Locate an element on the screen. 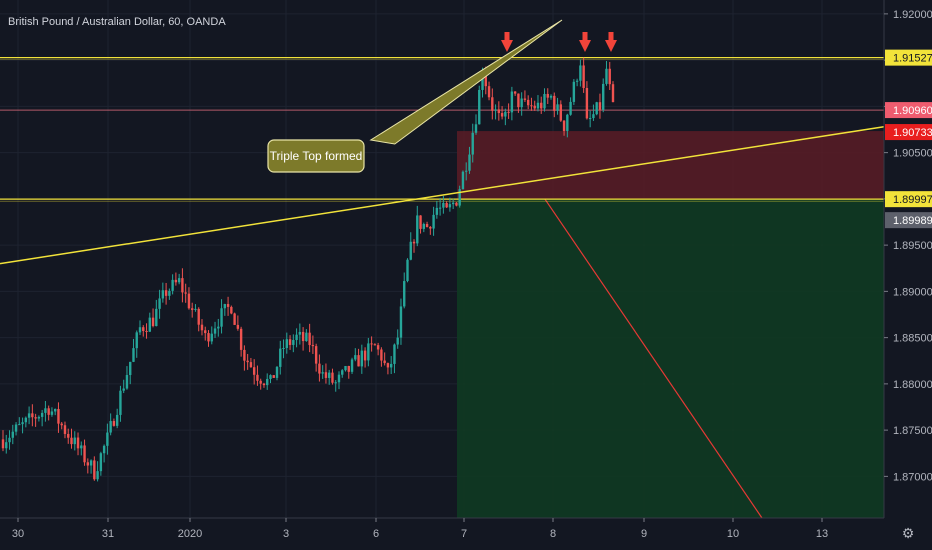  price-label-yellow: 1.89997 is located at coordinates (912, 200).